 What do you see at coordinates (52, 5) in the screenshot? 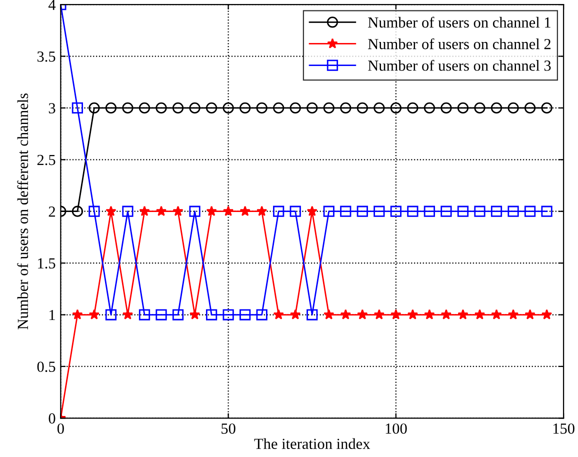
I see `y-tick-label: 4` at bounding box center [52, 5].